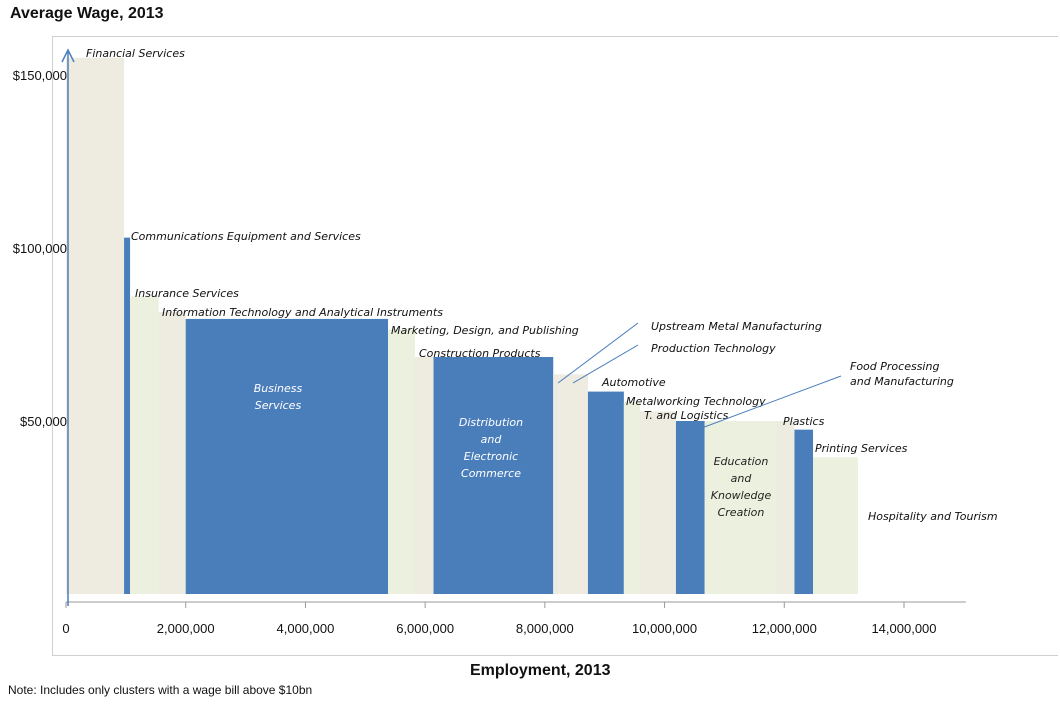 This screenshot has height=706, width=1060. What do you see at coordinates (633, 382) in the screenshot?
I see `bar-label-10: Automotive` at bounding box center [633, 382].